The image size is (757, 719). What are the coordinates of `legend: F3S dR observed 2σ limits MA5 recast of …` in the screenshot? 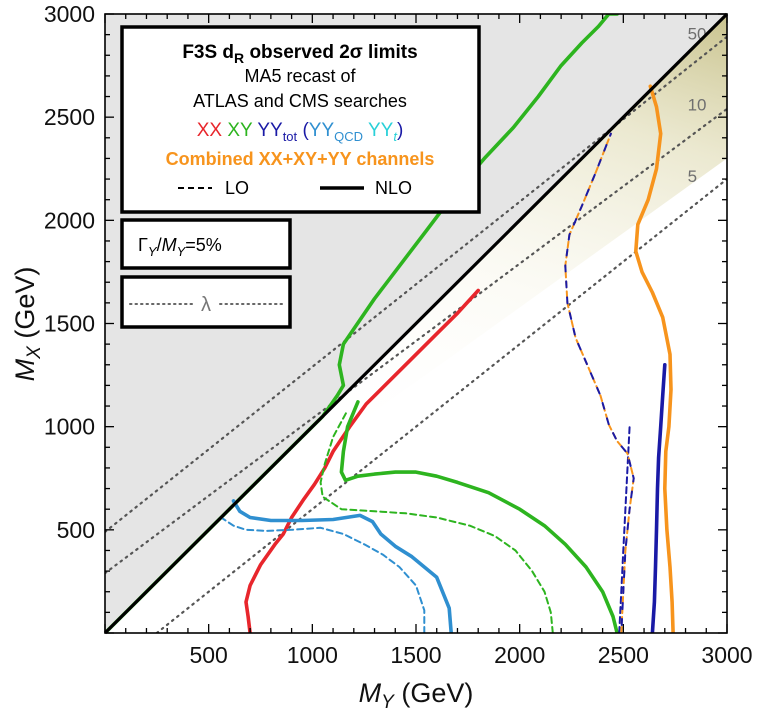 It's located at (300, 119).